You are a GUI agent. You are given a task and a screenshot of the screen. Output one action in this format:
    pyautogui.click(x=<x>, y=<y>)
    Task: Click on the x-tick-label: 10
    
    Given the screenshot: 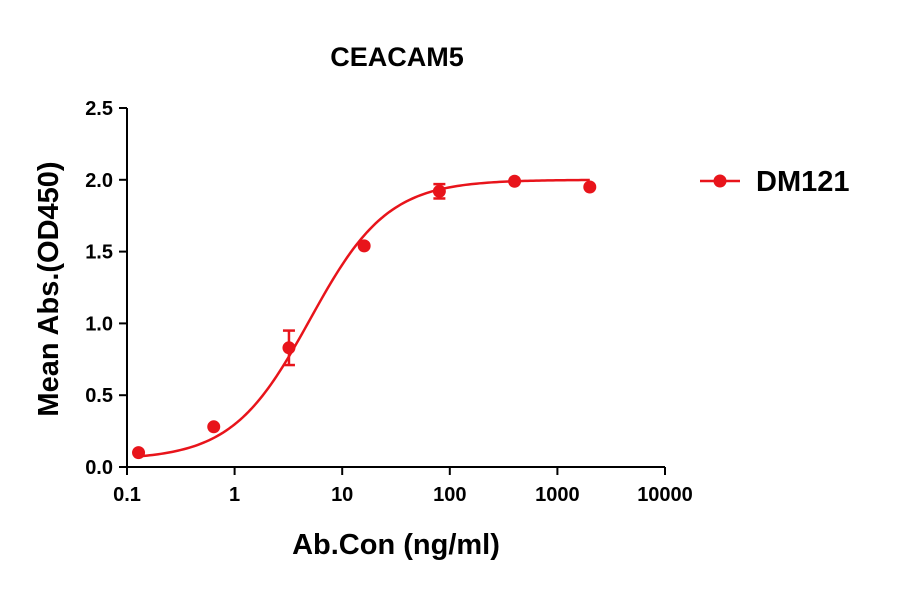 What is the action you would take?
    pyautogui.click(x=342, y=495)
    